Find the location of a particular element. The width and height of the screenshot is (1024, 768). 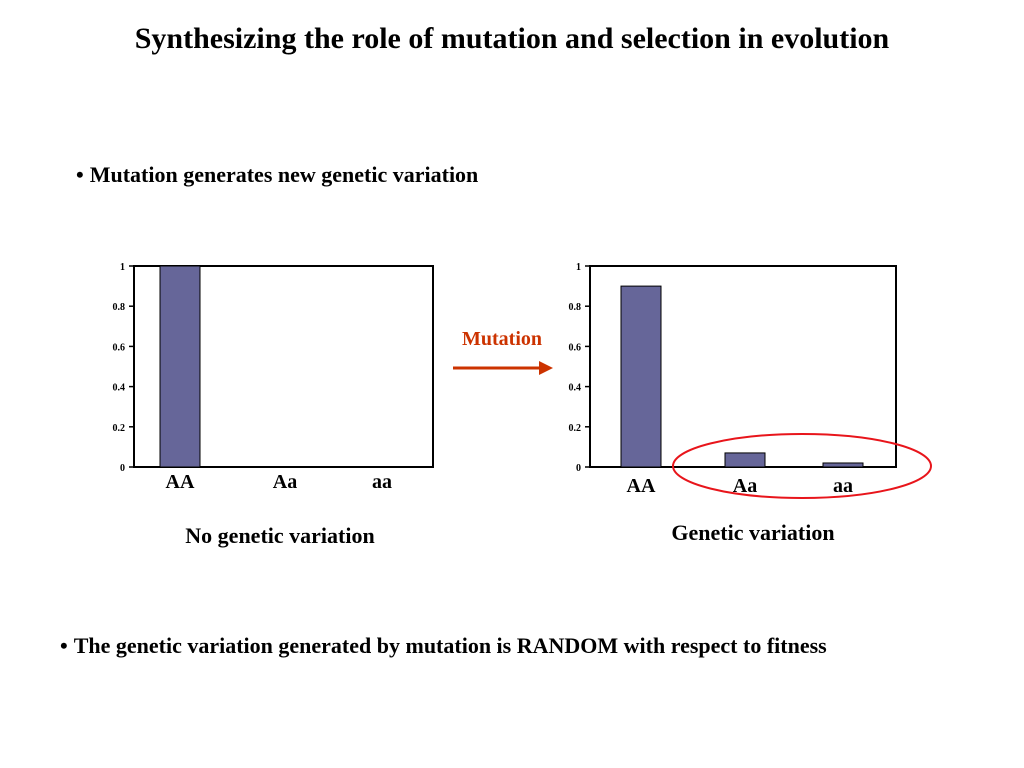

caption-variation: Genetic variation is located at coordinates (753, 532).